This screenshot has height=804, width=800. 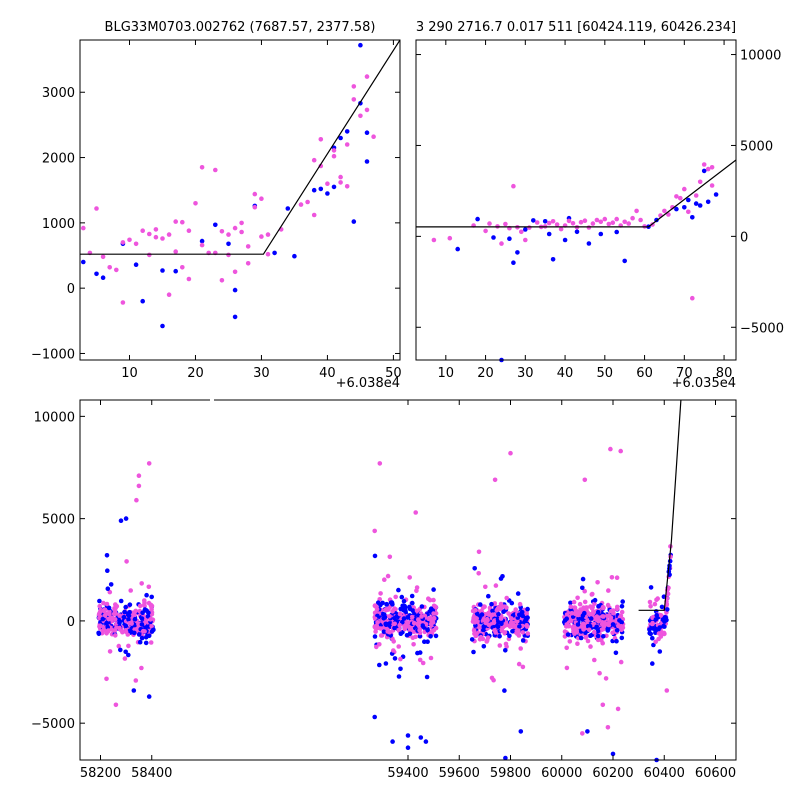 What do you see at coordinates (393, 373) in the screenshot?
I see `x-tick-label: 50` at bounding box center [393, 373].